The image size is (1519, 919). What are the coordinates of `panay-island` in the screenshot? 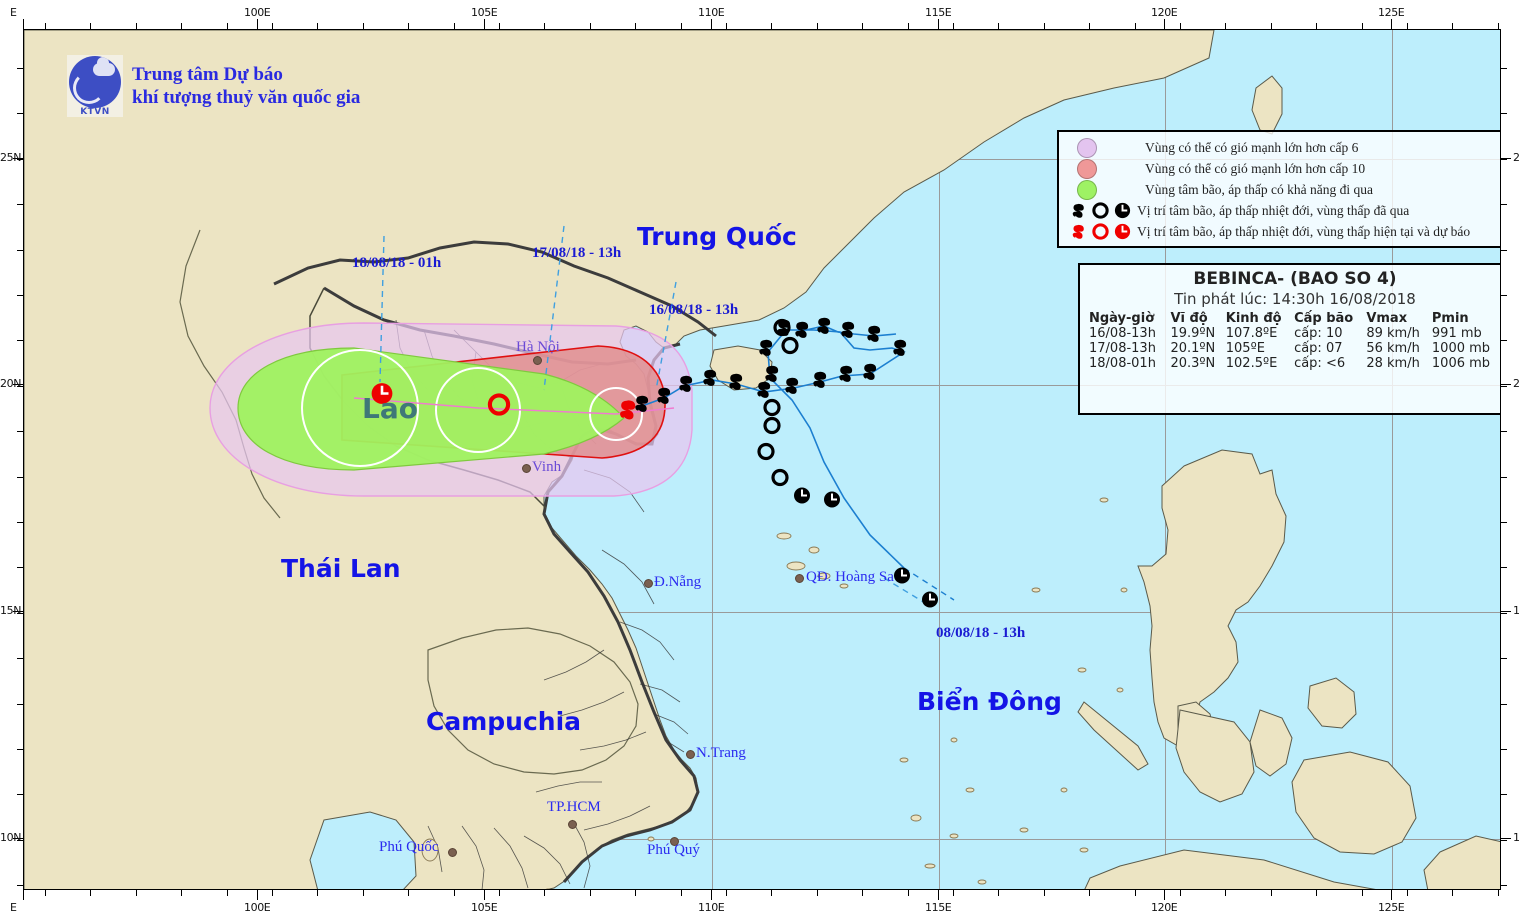 It's located at (1215, 756).